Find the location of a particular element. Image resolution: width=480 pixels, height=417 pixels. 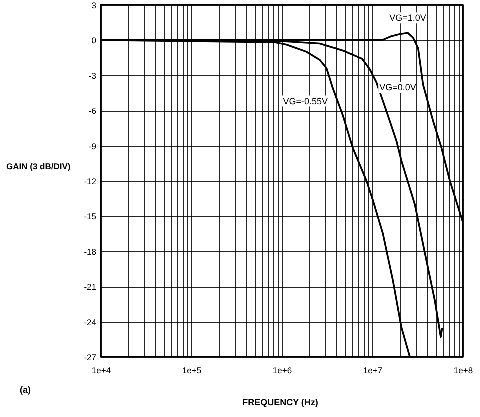

y-tick-label: -15 is located at coordinates (90, 217).